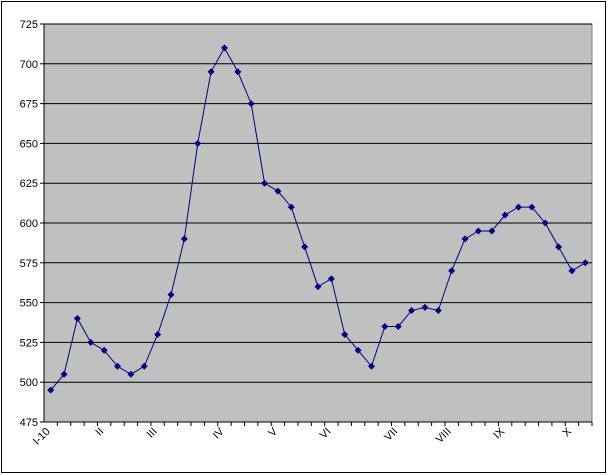 The height and width of the screenshot is (475, 608). Describe the element at coordinates (29, 65) in the screenshot. I see `y-tick-label: 700` at that location.